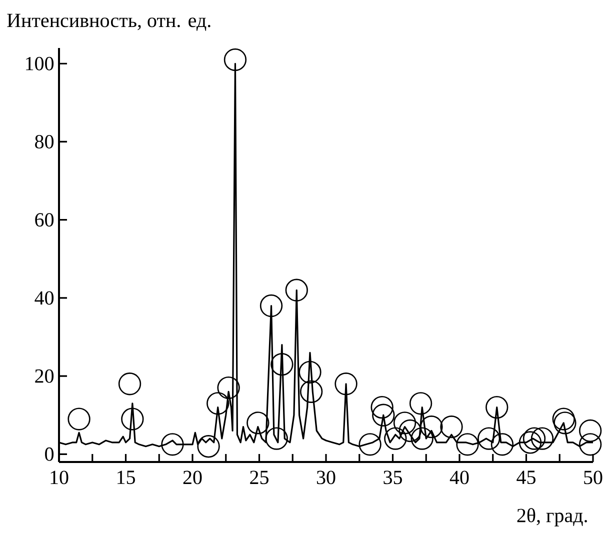  What do you see at coordinates (44, 376) in the screenshot?
I see `y-tick-label: 20` at bounding box center [44, 376].